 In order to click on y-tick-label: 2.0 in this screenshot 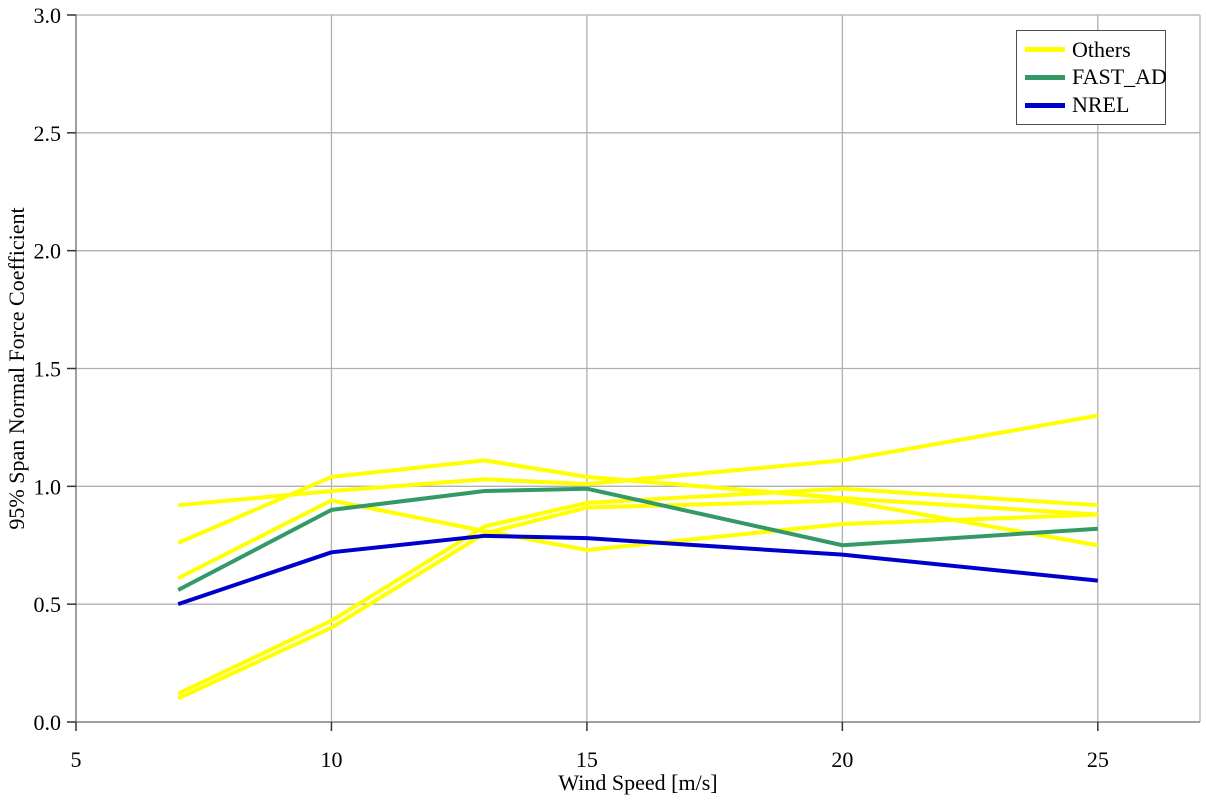, I will do `click(48, 251)`.